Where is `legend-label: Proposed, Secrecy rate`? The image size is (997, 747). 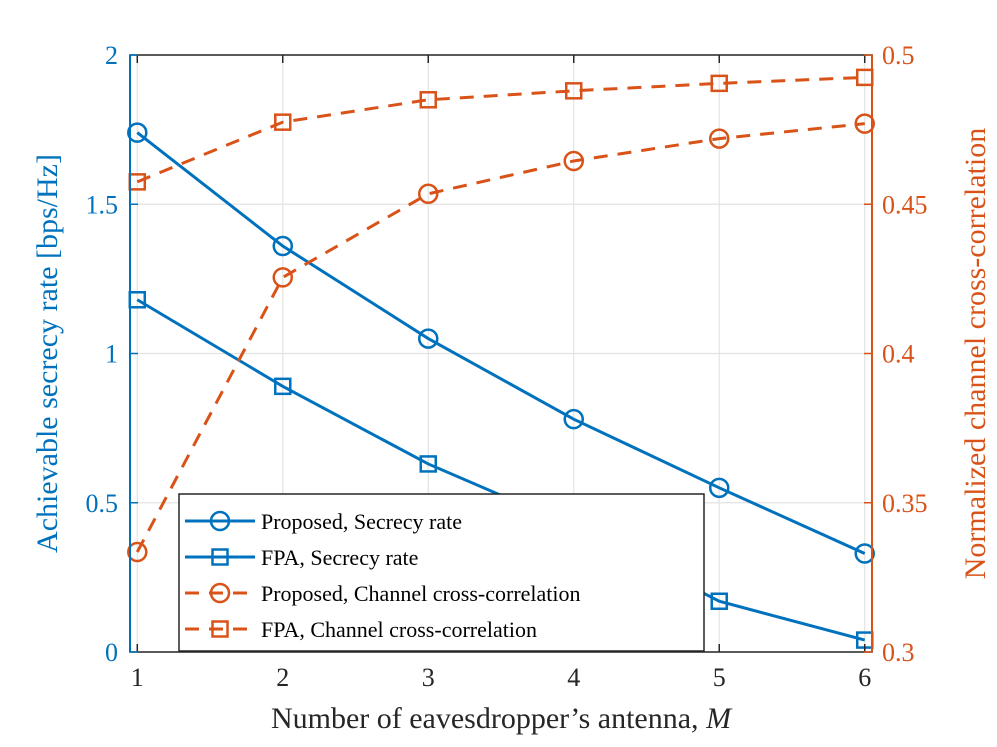 legend-label: Proposed, Secrecy rate is located at coordinates (361, 521).